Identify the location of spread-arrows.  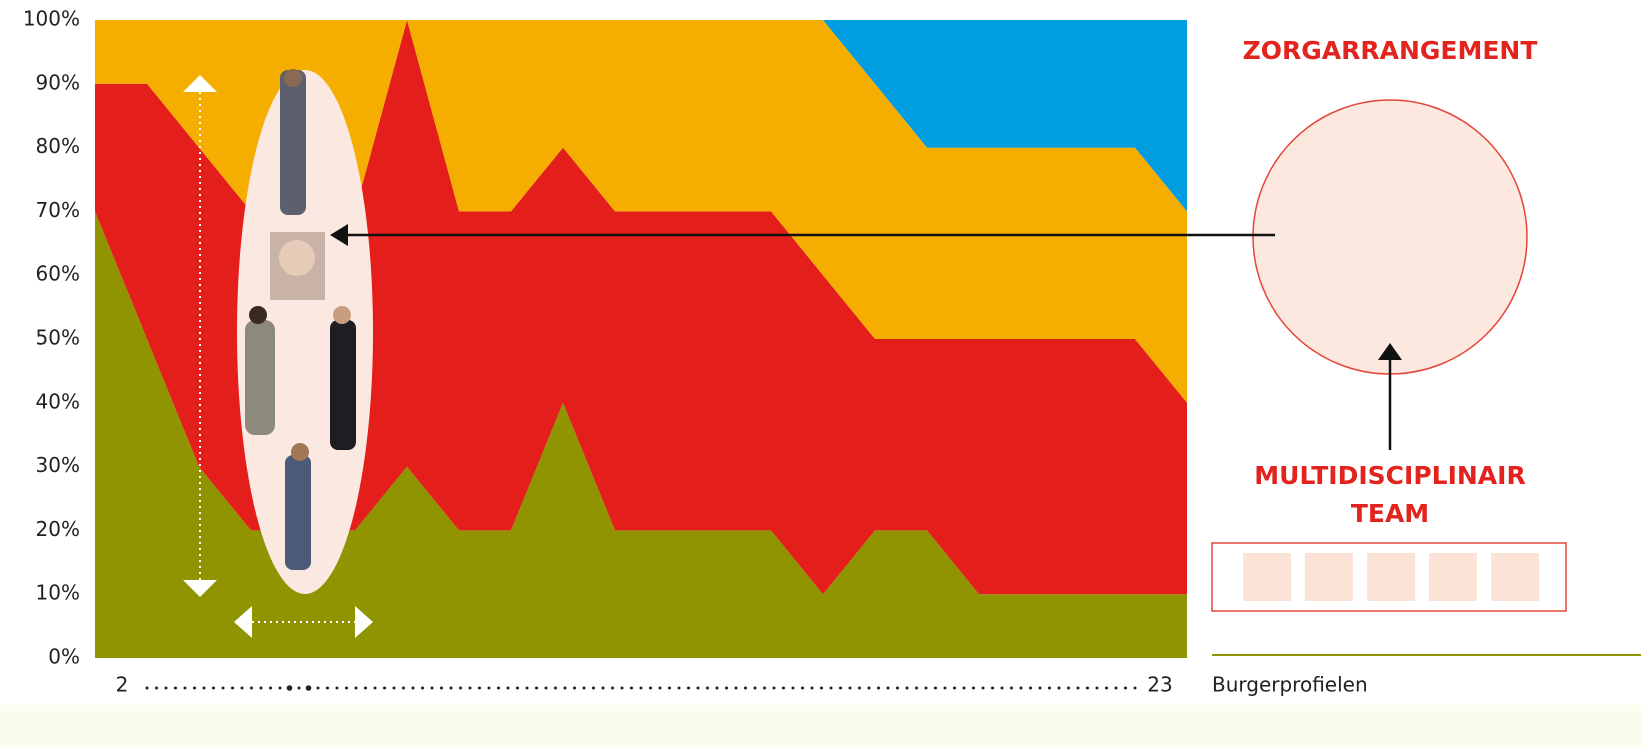
(278, 356).